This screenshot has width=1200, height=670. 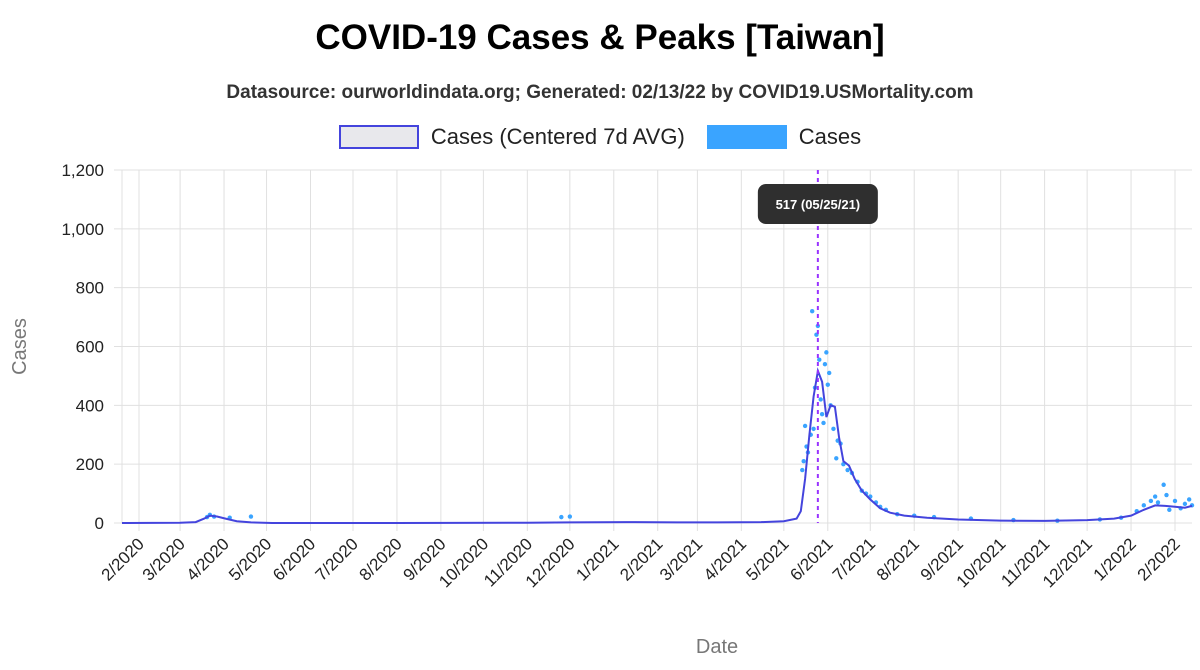 I want to click on tooltip-background, so click(x=817, y=204).